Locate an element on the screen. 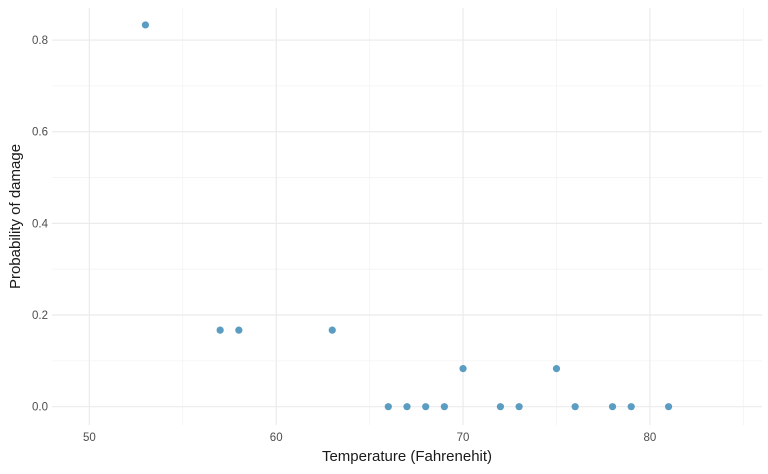 This screenshot has height=474, width=768. x-tick-label: 60 is located at coordinates (276, 438).